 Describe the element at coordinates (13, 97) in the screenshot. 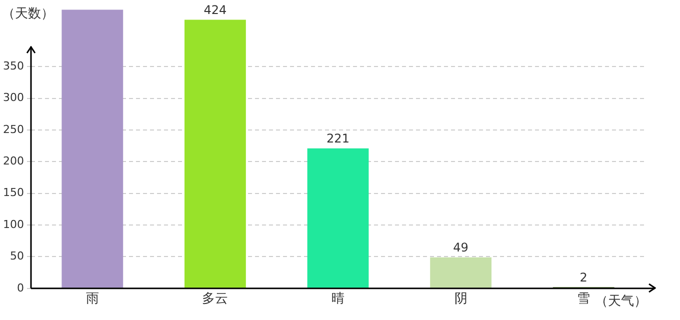

I see `y-tick-label: 300` at that location.